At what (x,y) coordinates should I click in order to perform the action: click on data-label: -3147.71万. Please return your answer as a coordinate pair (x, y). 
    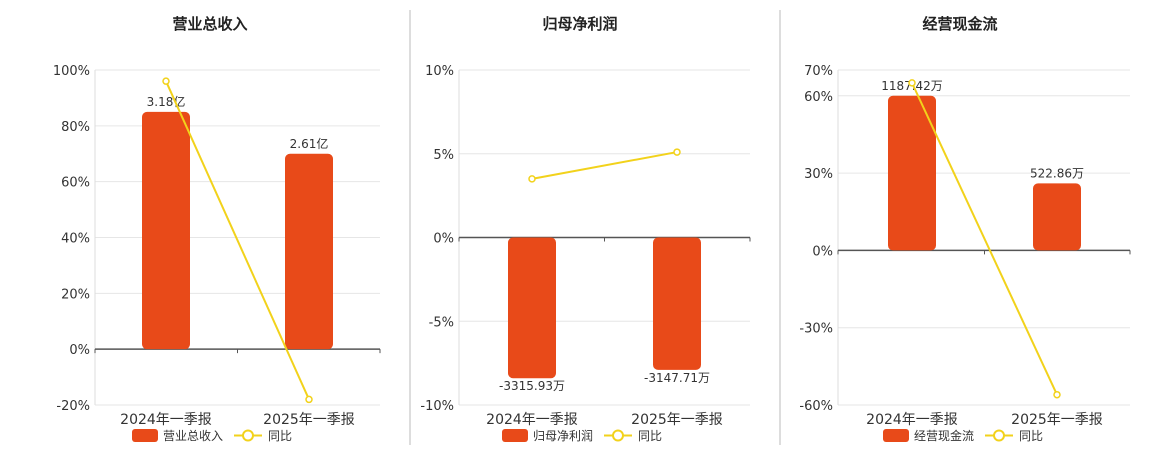
    Looking at the image, I should click on (677, 378).